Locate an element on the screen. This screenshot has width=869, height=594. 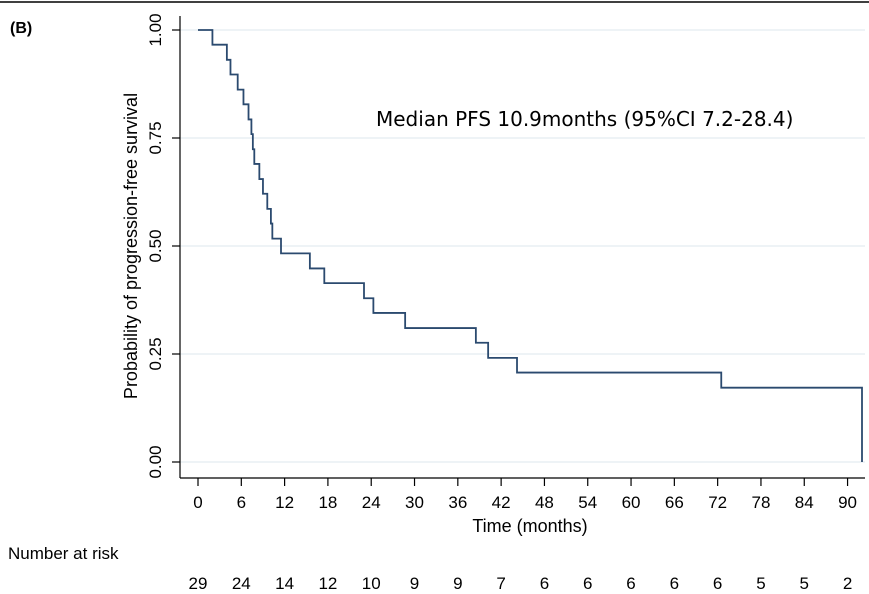
x-tick-label: 24 is located at coordinates (371, 502).